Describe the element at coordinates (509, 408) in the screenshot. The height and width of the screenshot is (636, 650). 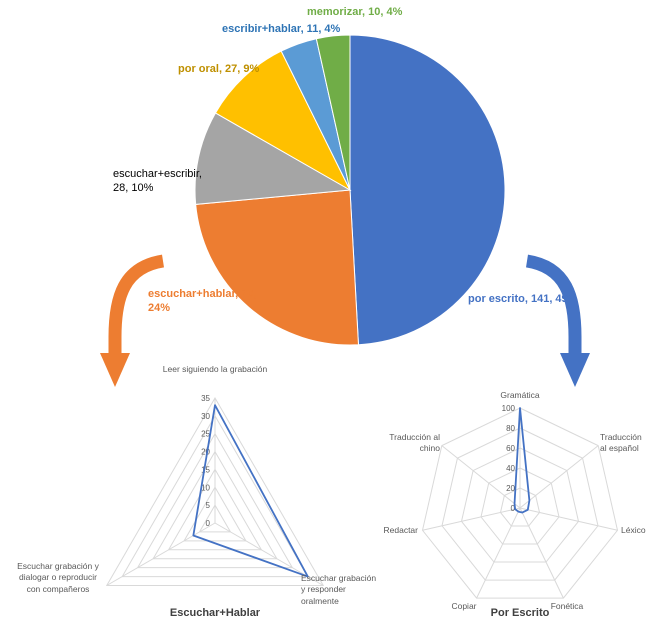
I see `radar-tick-label: 100` at that location.